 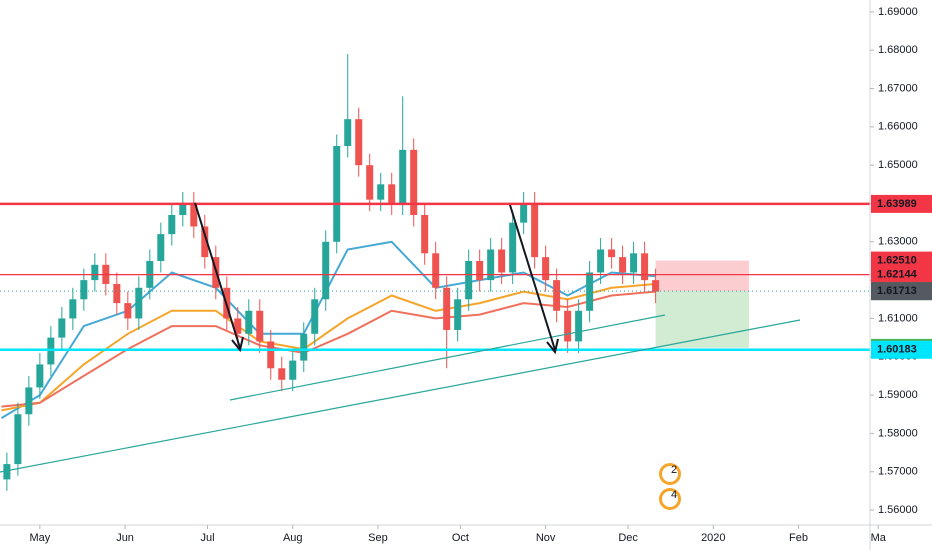 I want to click on events: 2 4, so click(x=670, y=486).